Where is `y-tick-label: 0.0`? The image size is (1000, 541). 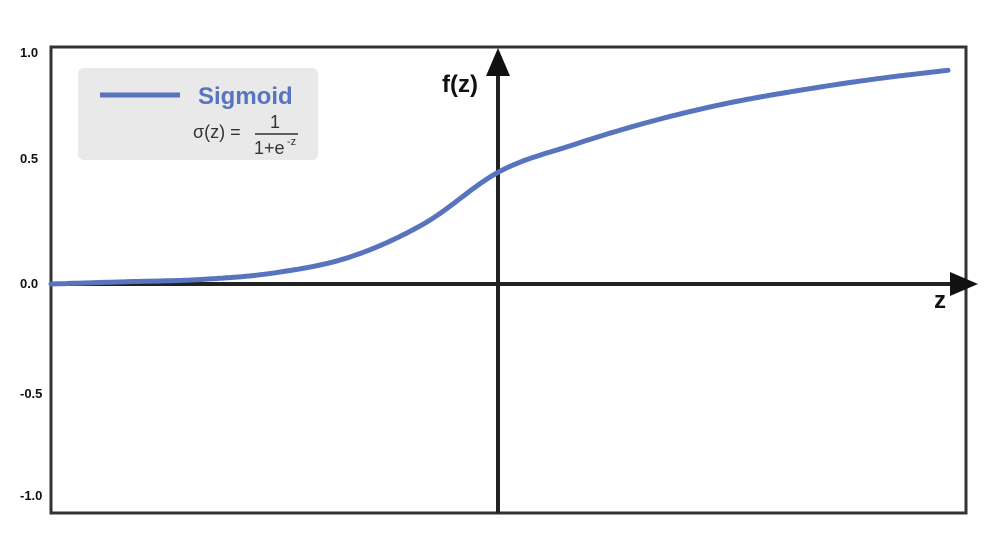
y-tick-label: 0.0 is located at coordinates (29, 283).